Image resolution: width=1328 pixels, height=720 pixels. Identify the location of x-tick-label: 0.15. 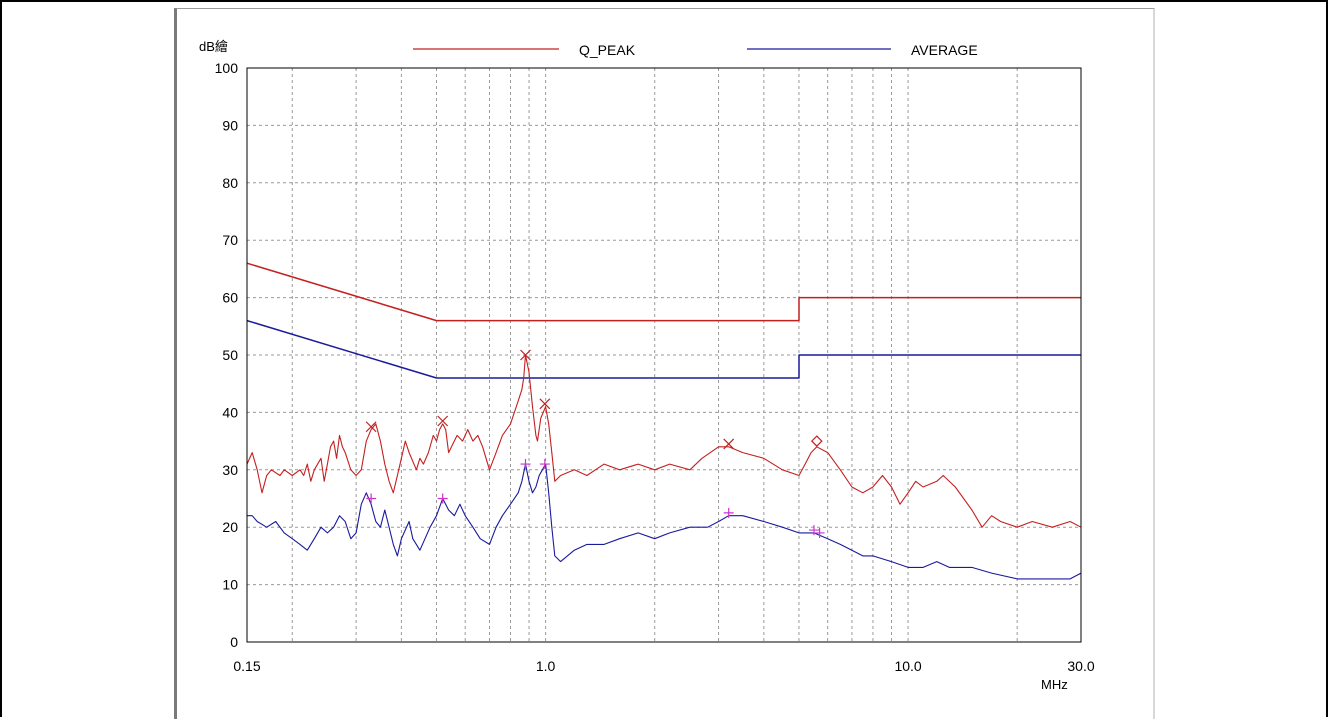
(246, 666).